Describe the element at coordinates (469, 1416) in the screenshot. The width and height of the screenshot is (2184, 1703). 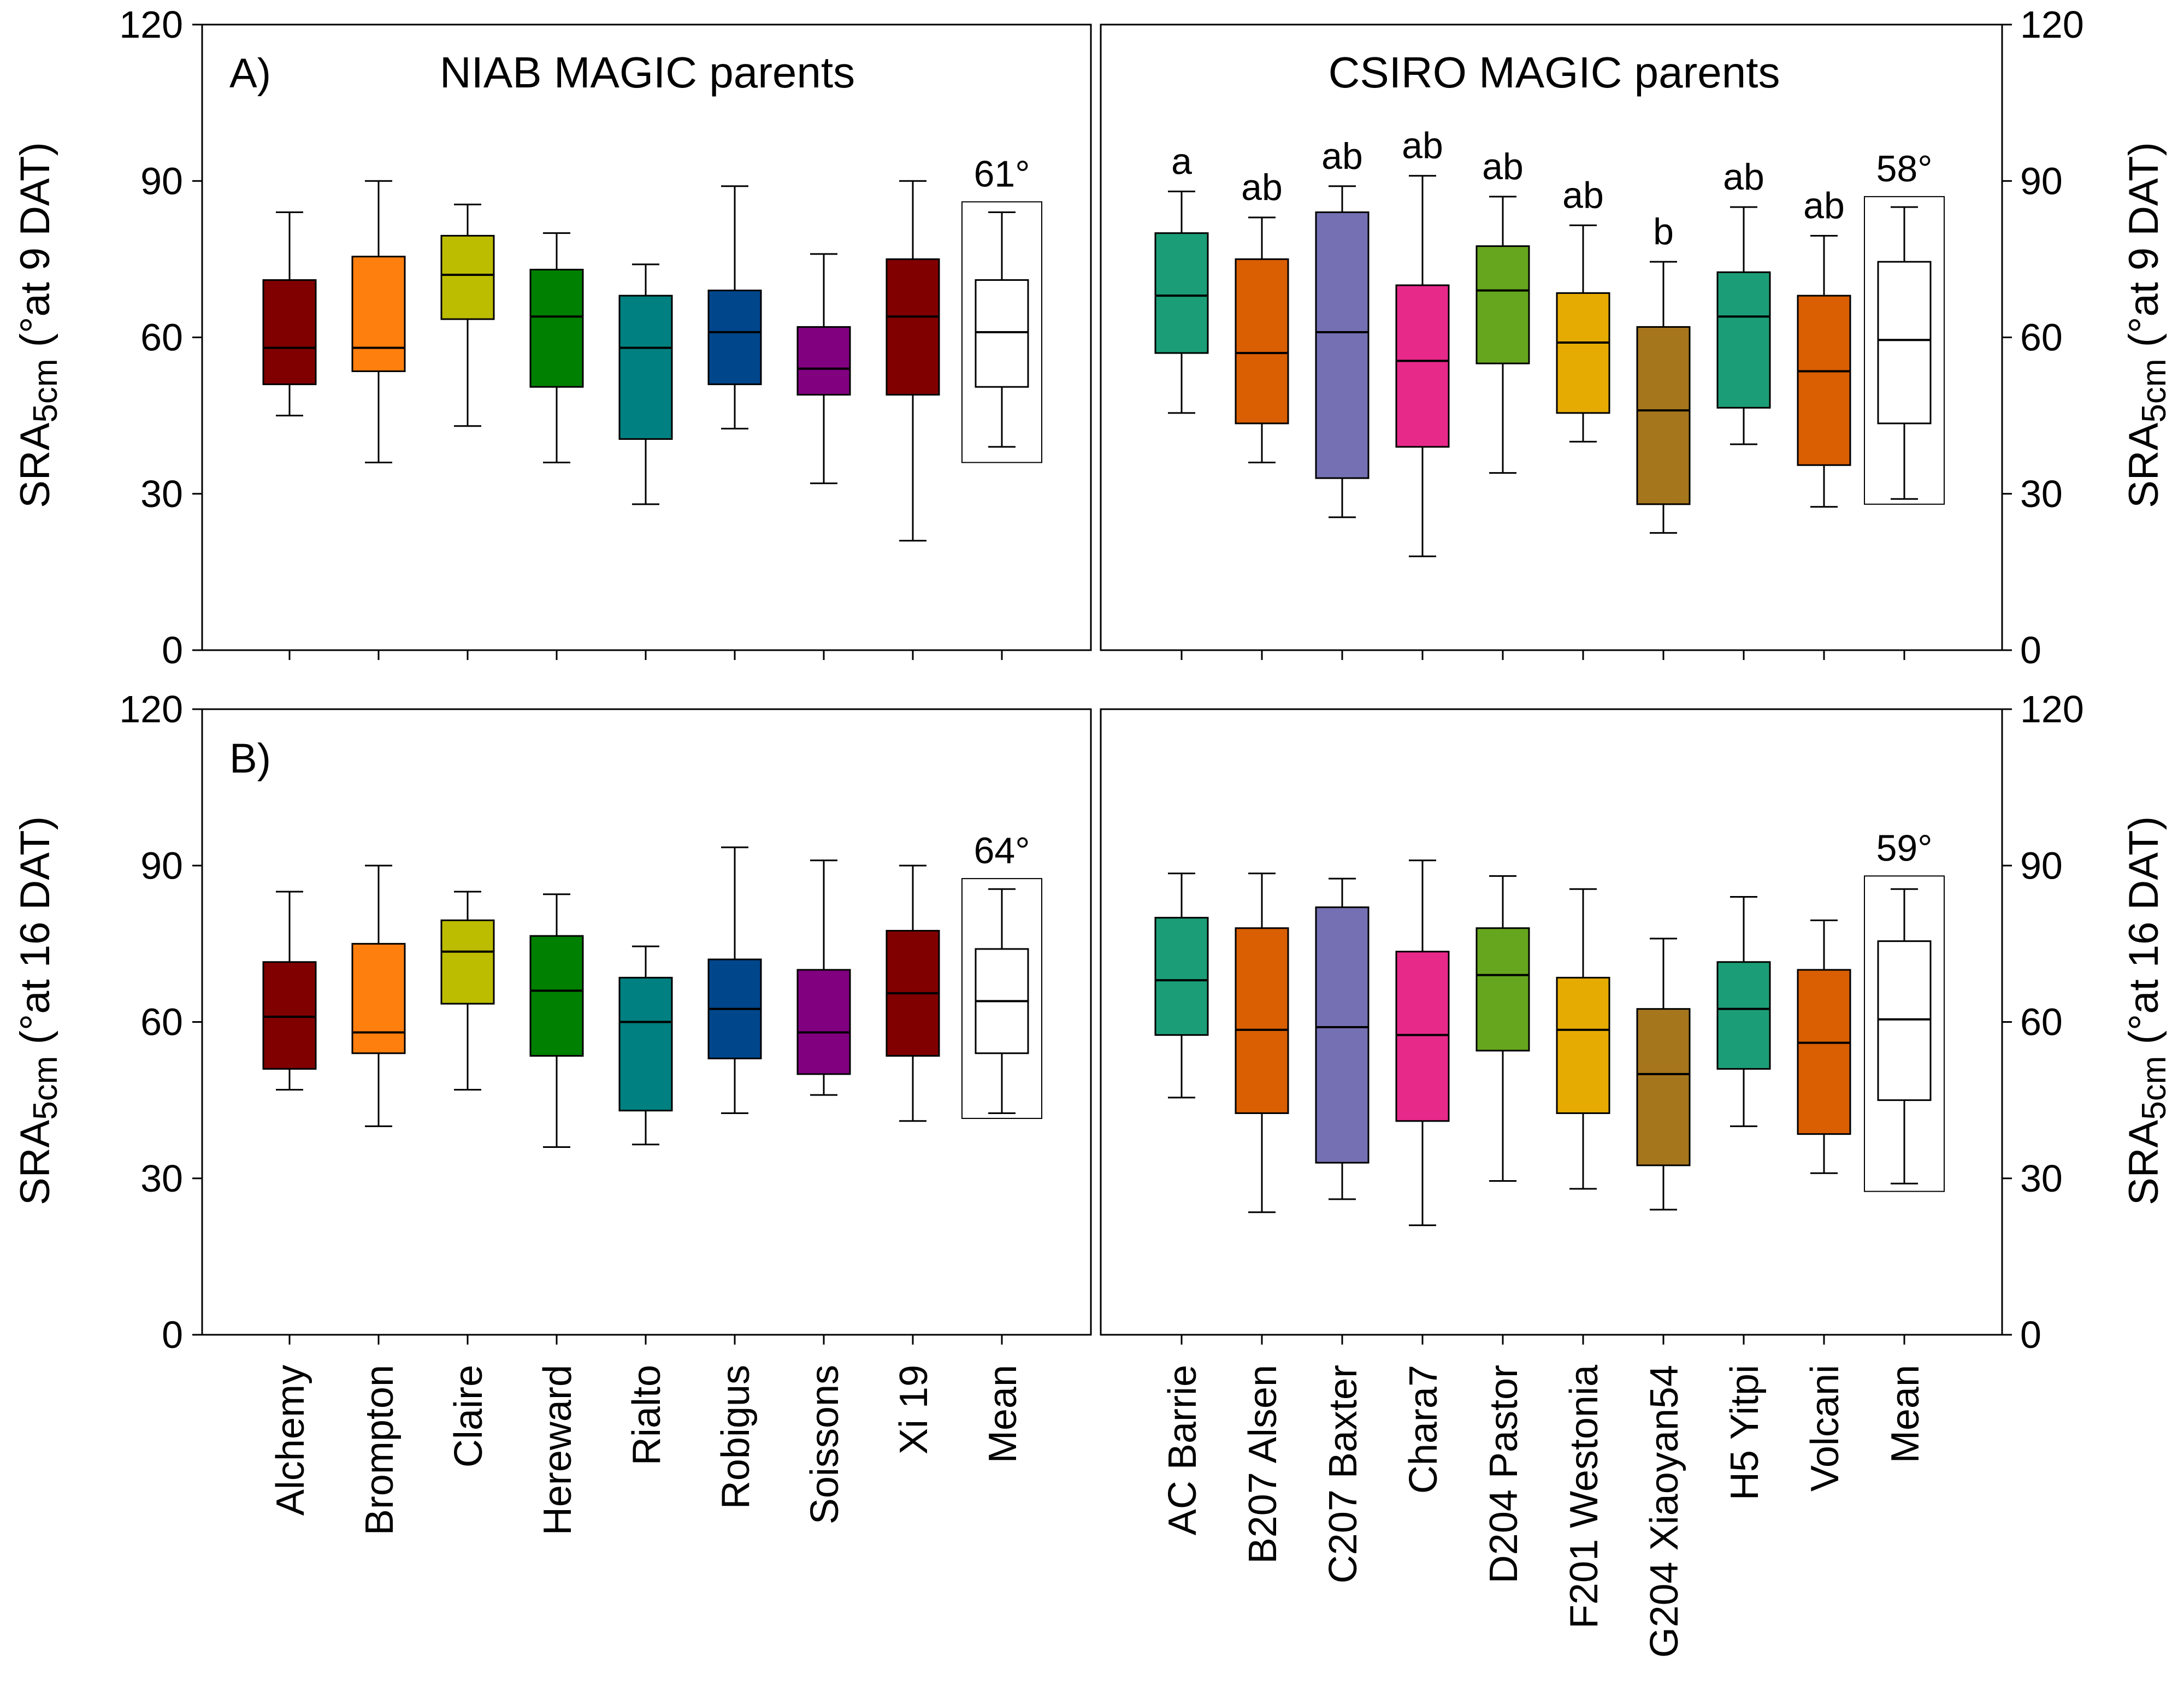
I see `x-category-label: Claire` at that location.